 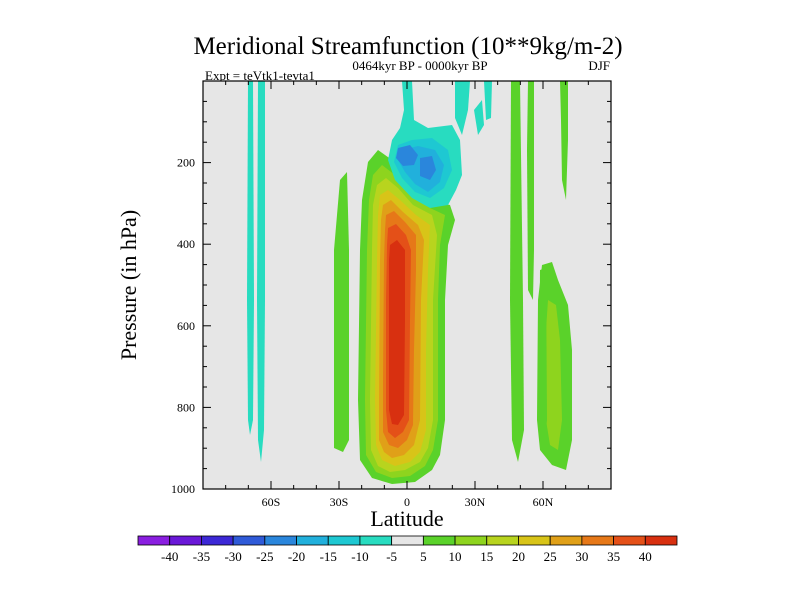 I want to click on colorbar-label: -25, so click(x=264, y=556).